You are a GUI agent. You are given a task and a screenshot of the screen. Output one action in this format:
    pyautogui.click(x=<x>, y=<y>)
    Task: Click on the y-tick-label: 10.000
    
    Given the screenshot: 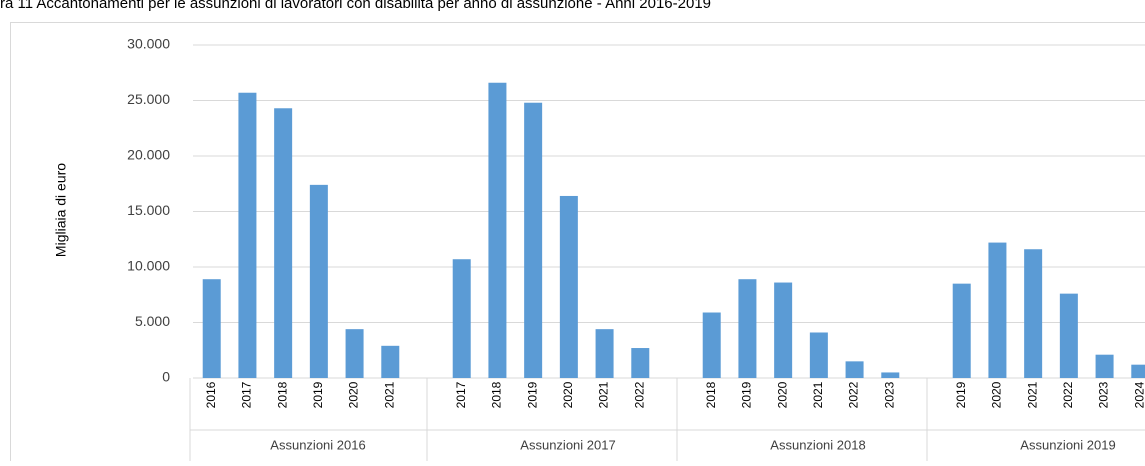 What is the action you would take?
    pyautogui.click(x=148, y=266)
    